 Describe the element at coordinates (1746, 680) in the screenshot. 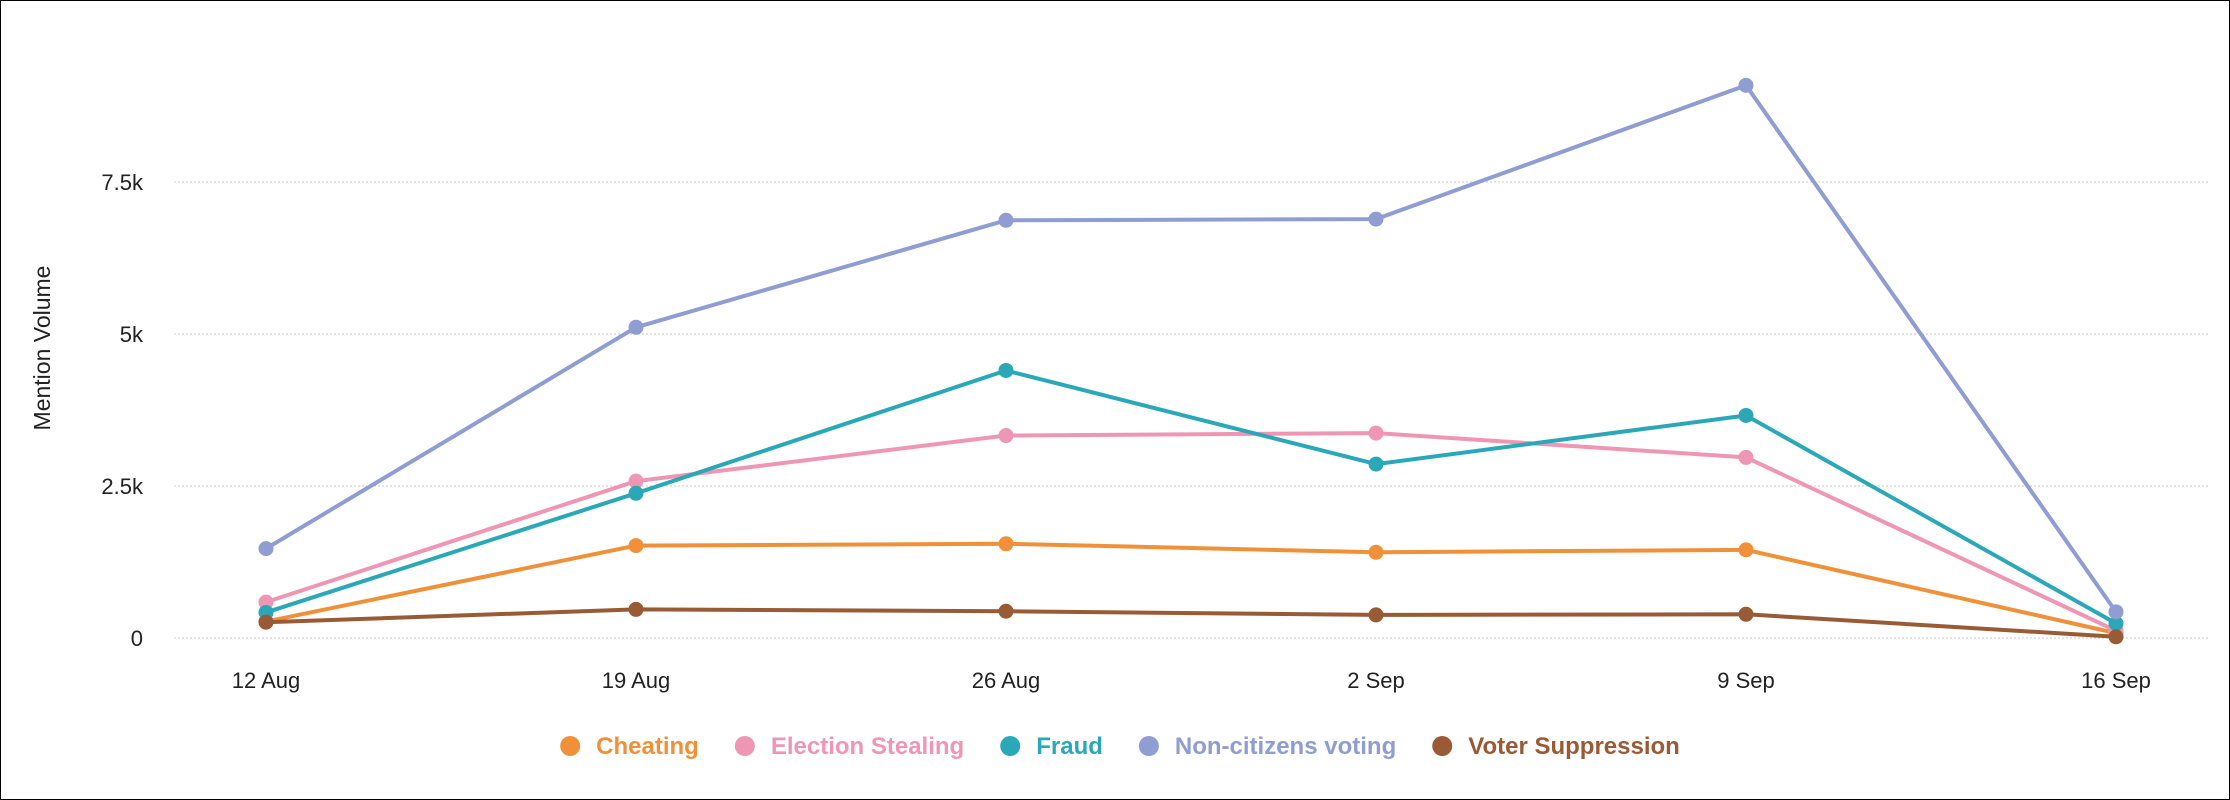

I see `x-tick-label: 9 Sep` at that location.